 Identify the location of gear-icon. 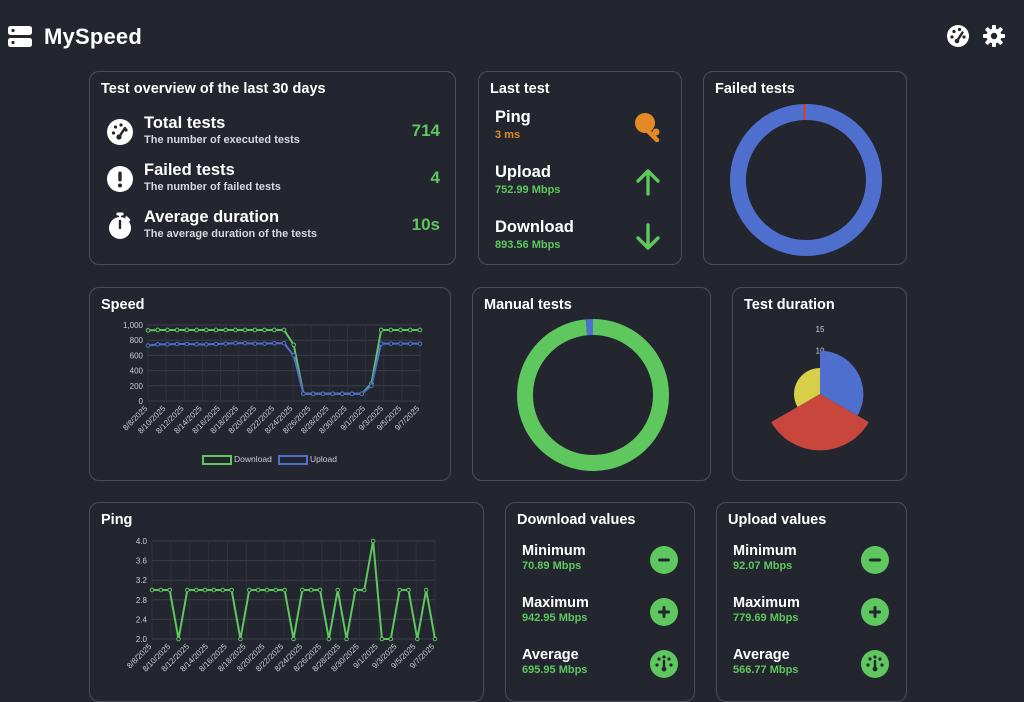
(994, 36).